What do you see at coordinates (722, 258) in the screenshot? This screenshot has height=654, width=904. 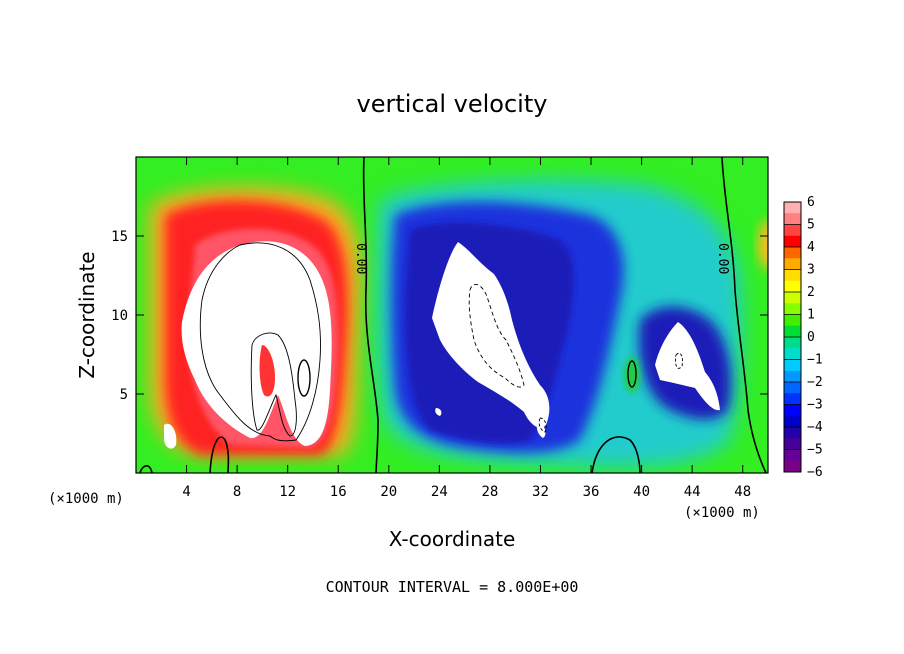 I see `contour-label-right: 0.00` at bounding box center [722, 258].